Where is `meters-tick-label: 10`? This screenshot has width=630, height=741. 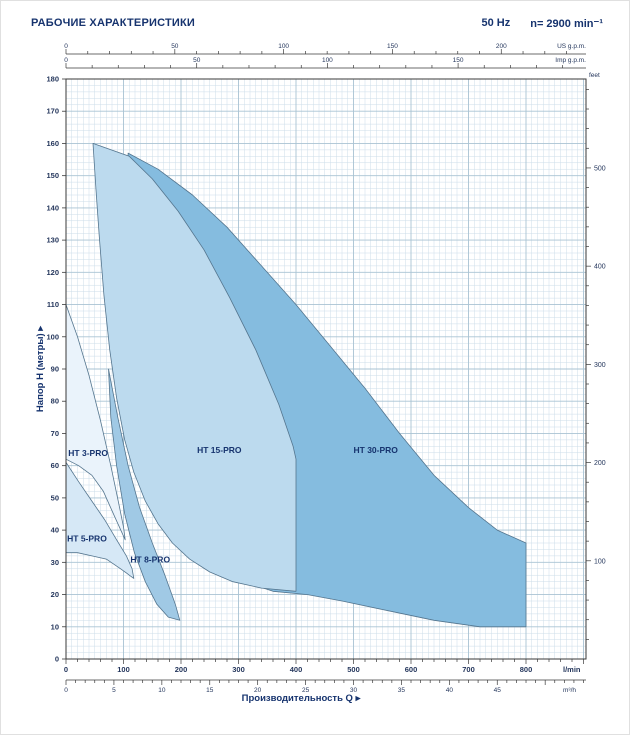 meters-tick-label: 10 is located at coordinates (55, 626).